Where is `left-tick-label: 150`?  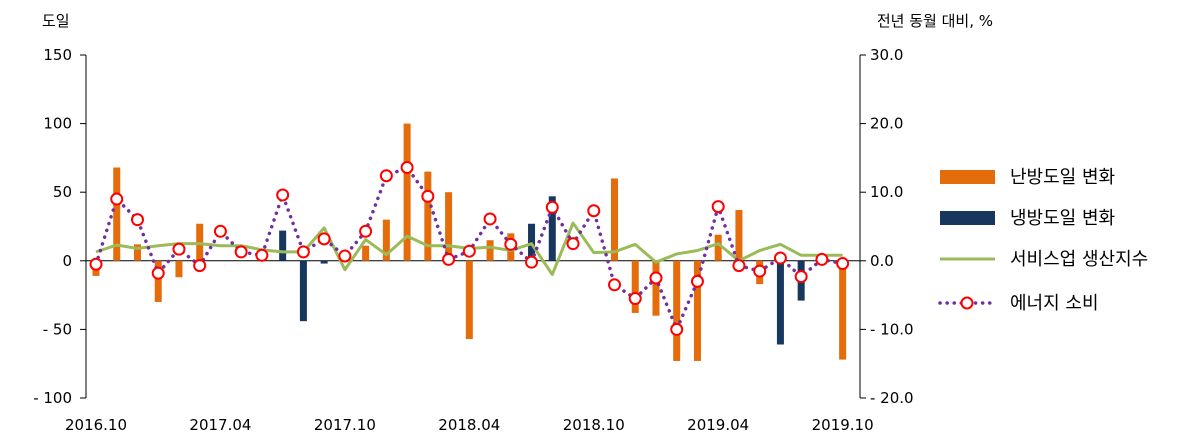
left-tick-label: 150 is located at coordinates (57, 55).